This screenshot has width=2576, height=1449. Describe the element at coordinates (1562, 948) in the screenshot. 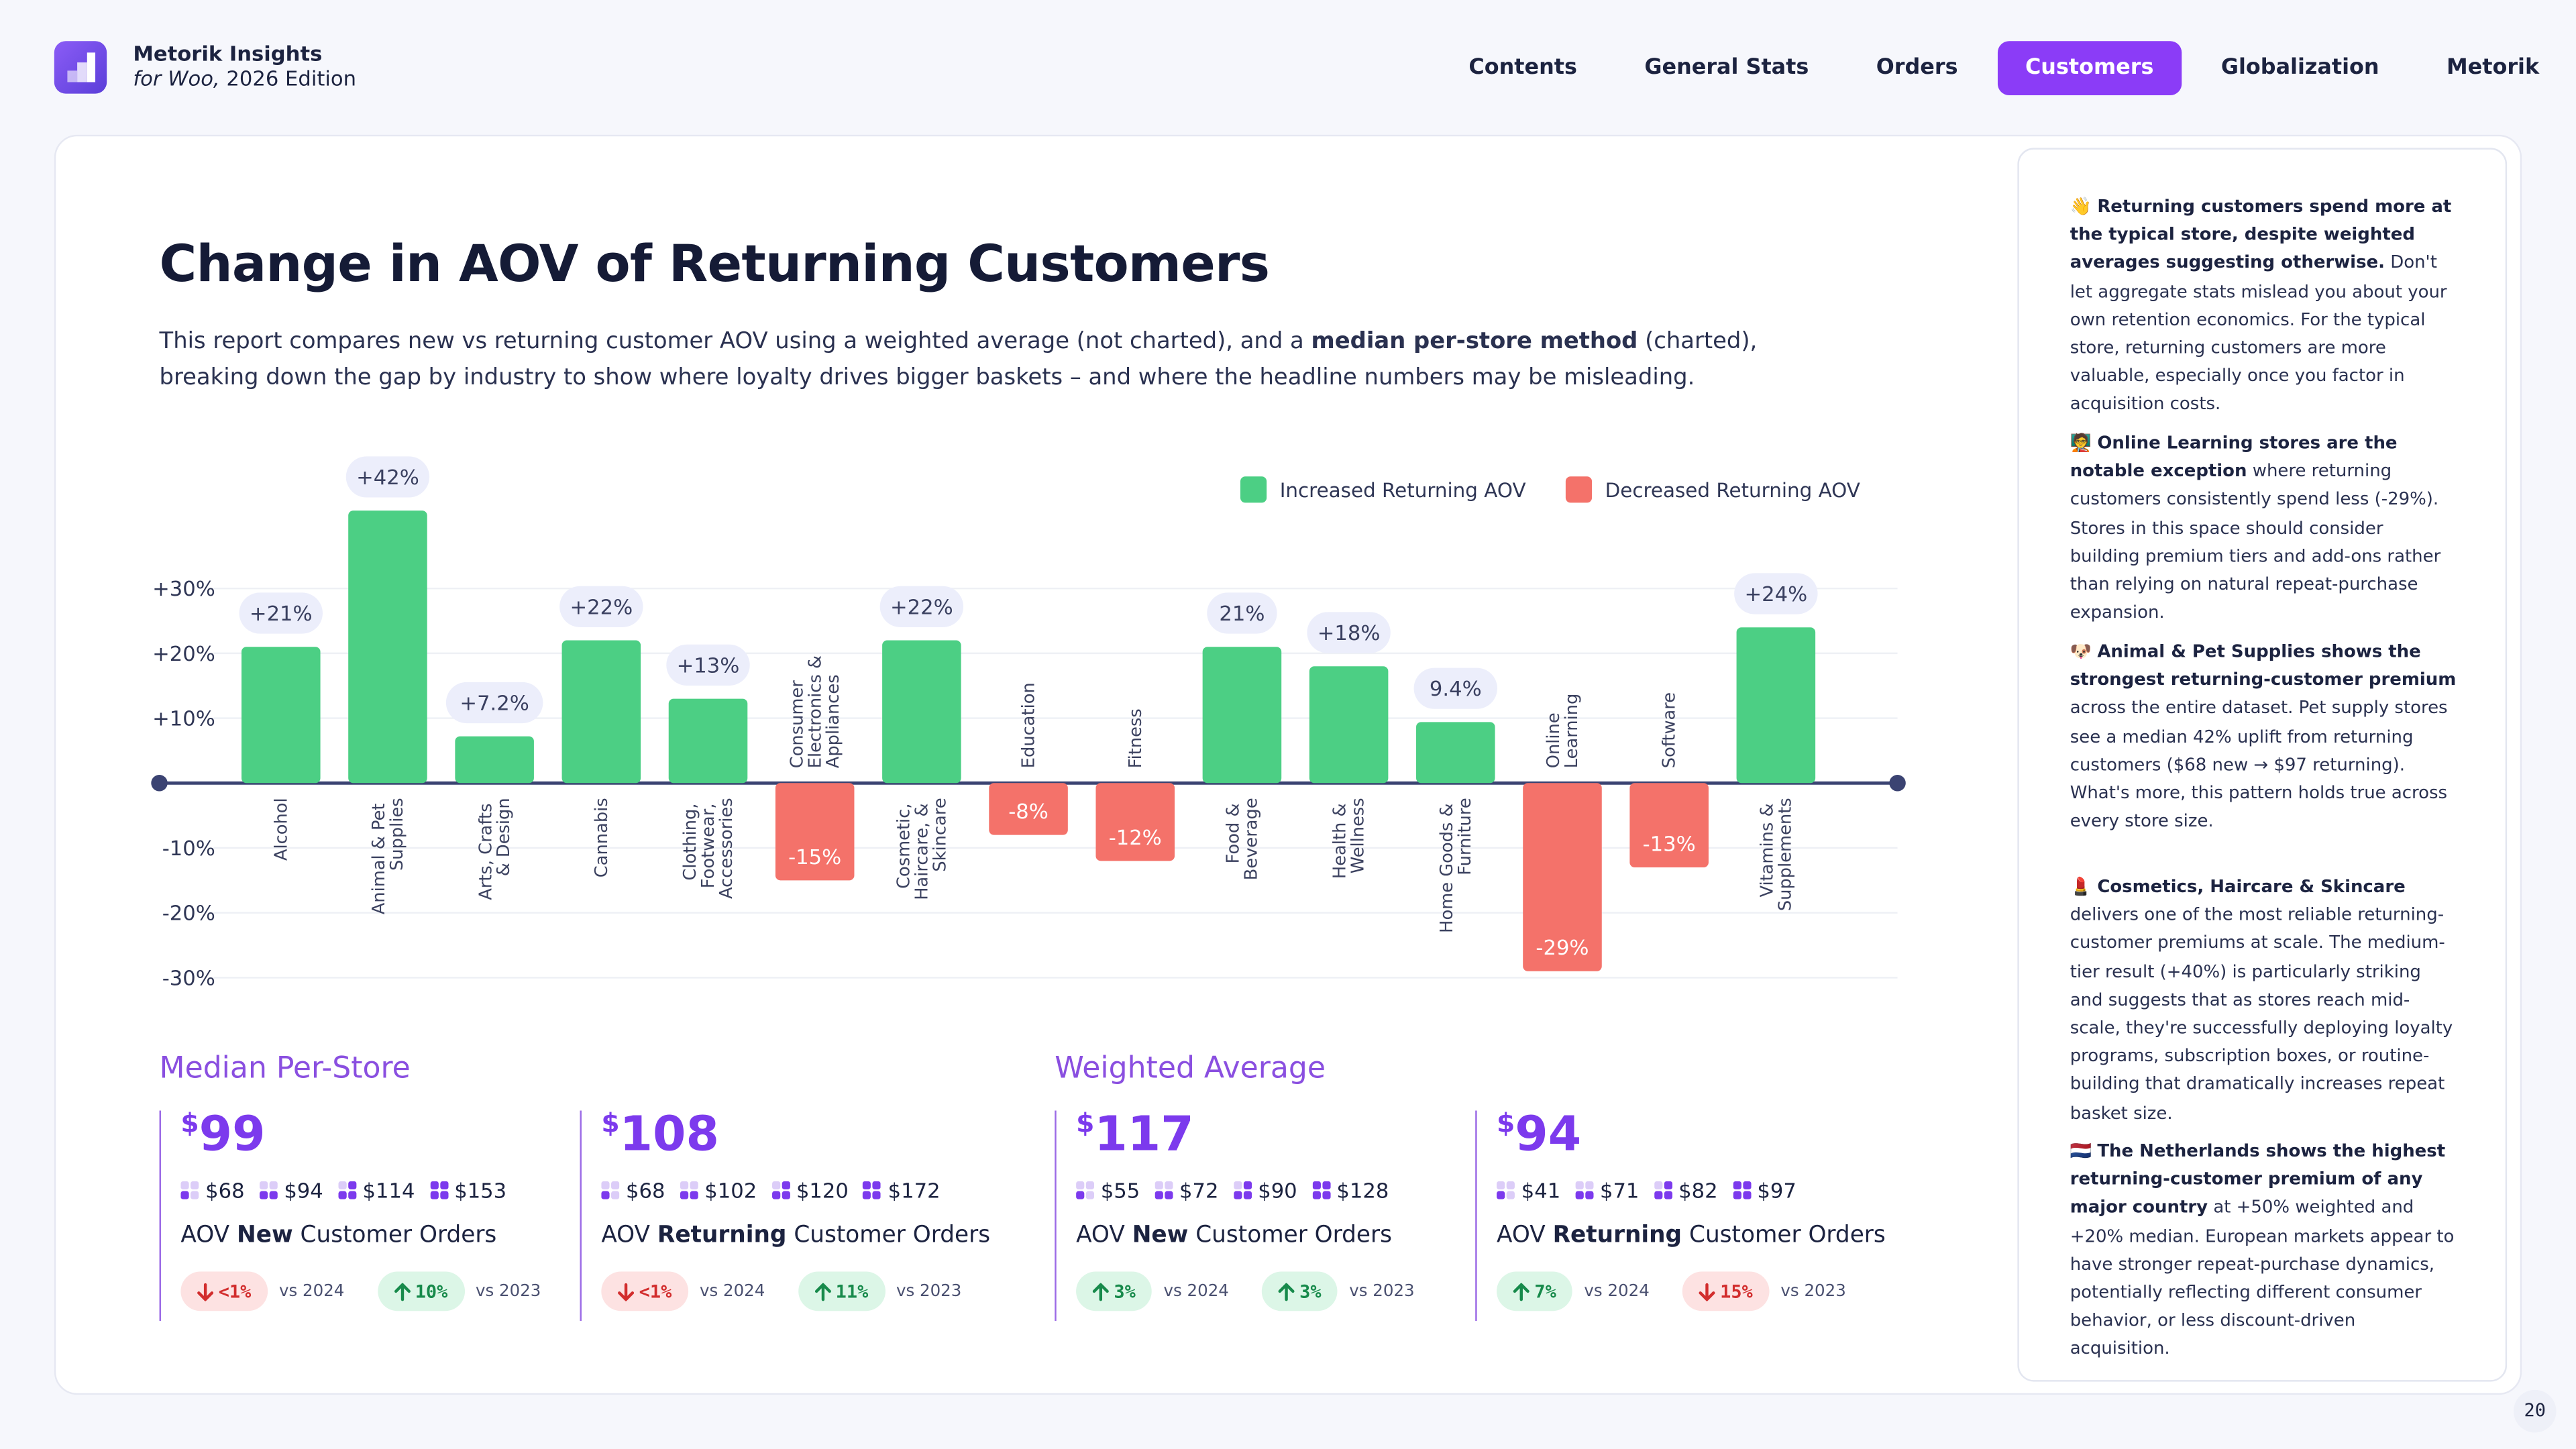

I see `value-label: -29%` at that location.